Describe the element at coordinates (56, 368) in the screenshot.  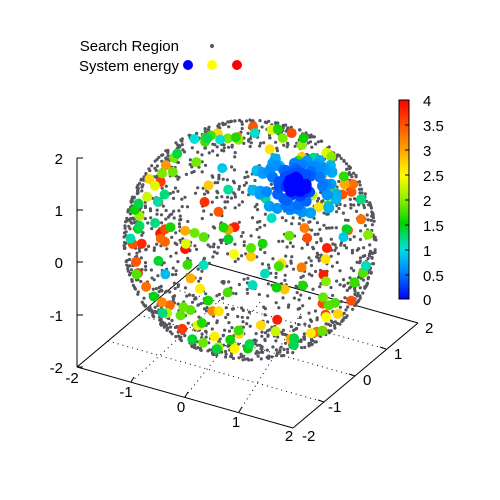
I see `z-tick-label: -2` at that location.